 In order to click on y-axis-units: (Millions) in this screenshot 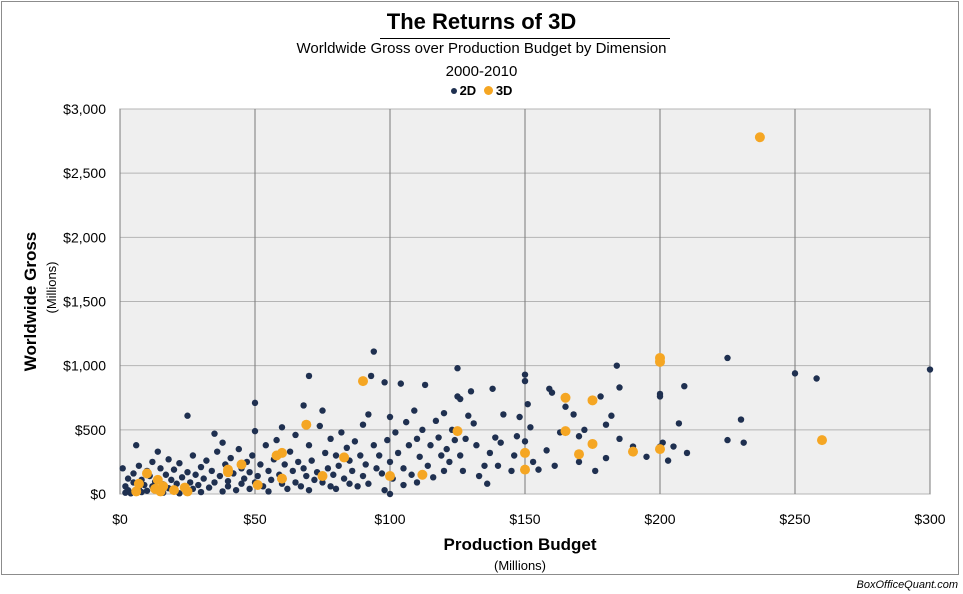, I will do `click(51, 288)`.